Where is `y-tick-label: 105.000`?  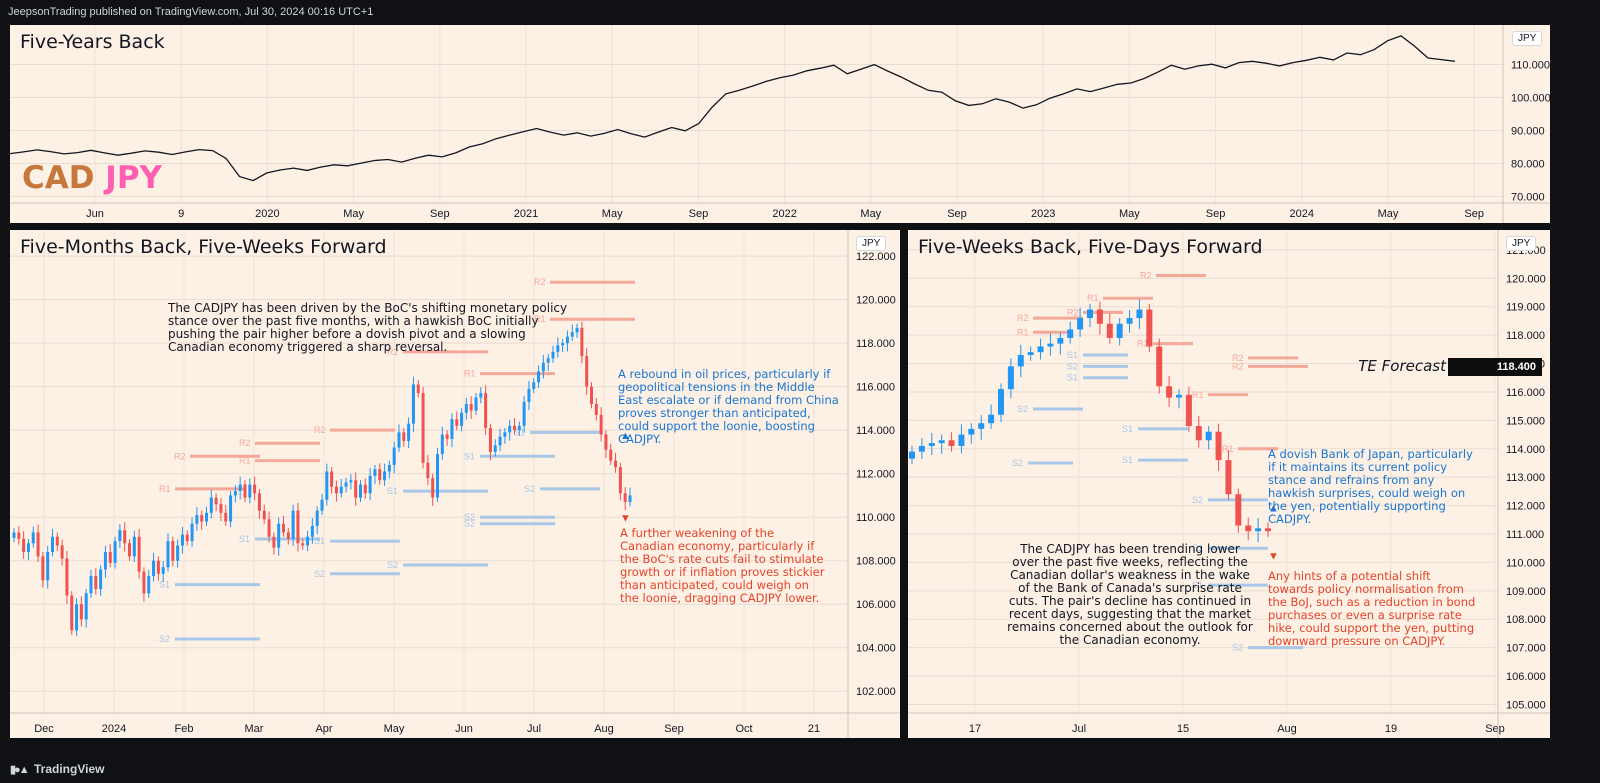 y-tick-label: 105.000 is located at coordinates (1526, 705).